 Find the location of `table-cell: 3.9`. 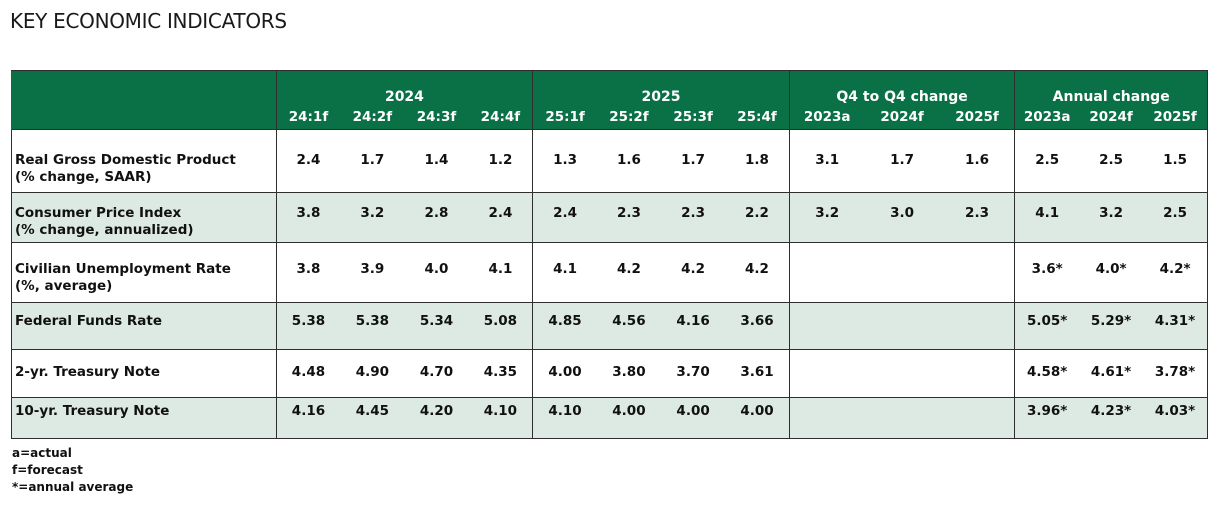

table-cell: 3.9 is located at coordinates (372, 272).